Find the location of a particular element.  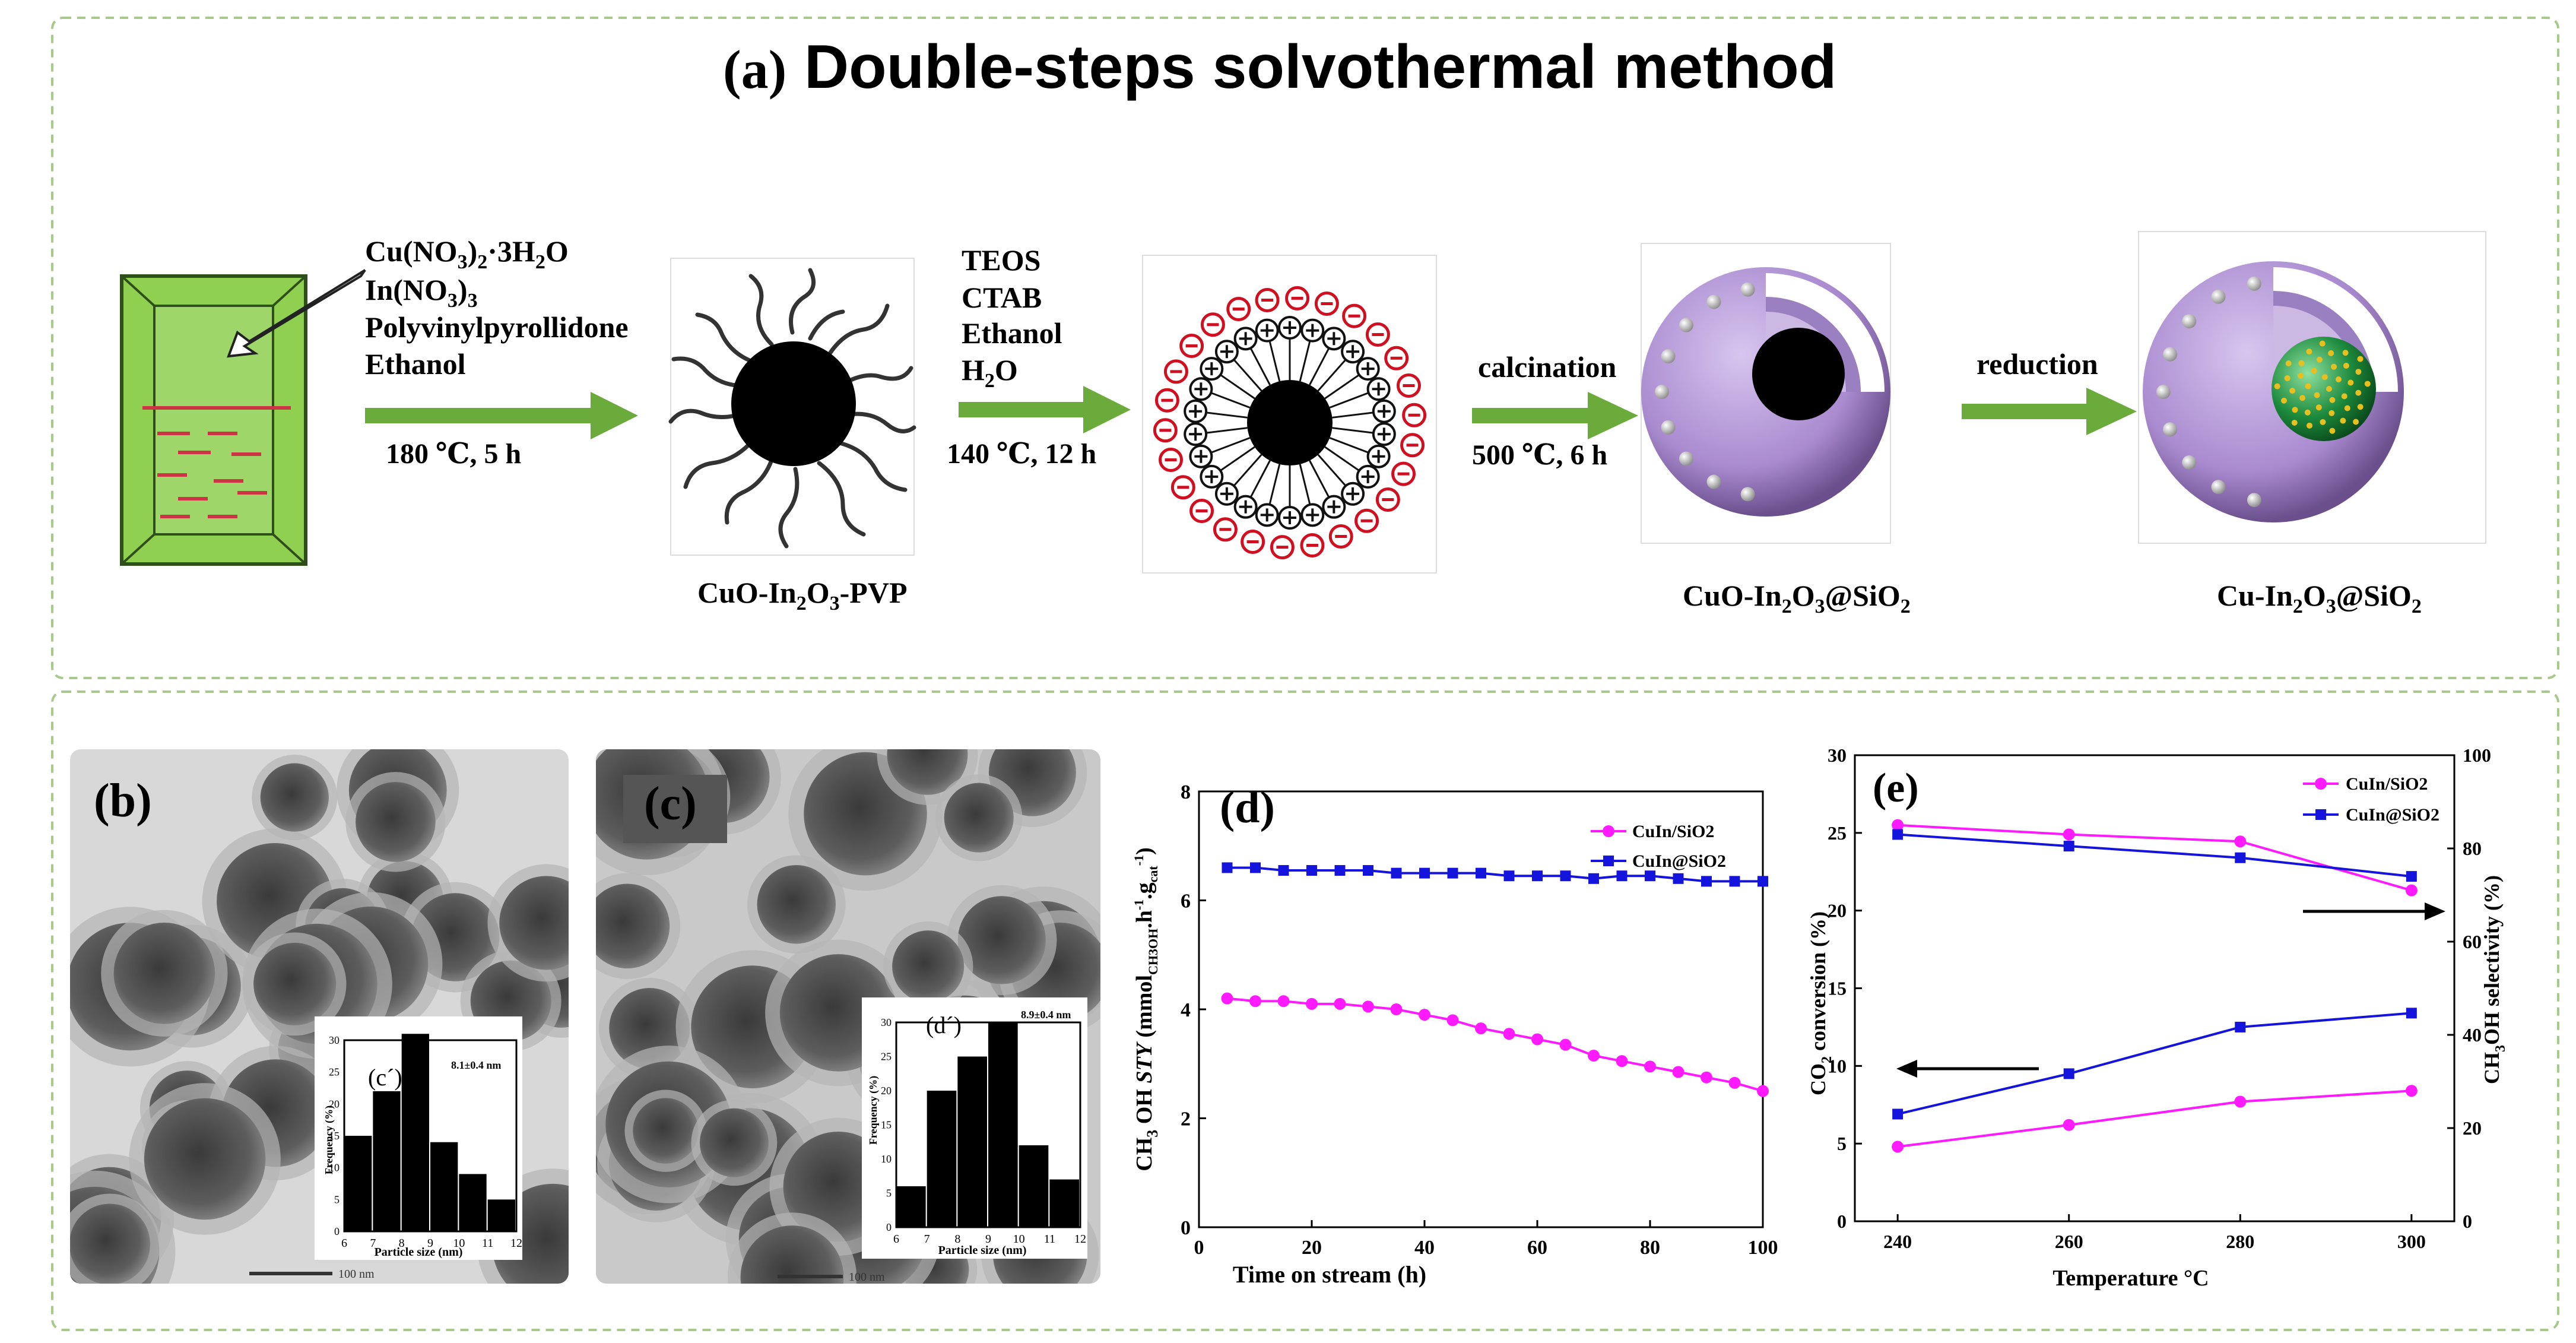

y-tick-label: 8 is located at coordinates (1186, 792).